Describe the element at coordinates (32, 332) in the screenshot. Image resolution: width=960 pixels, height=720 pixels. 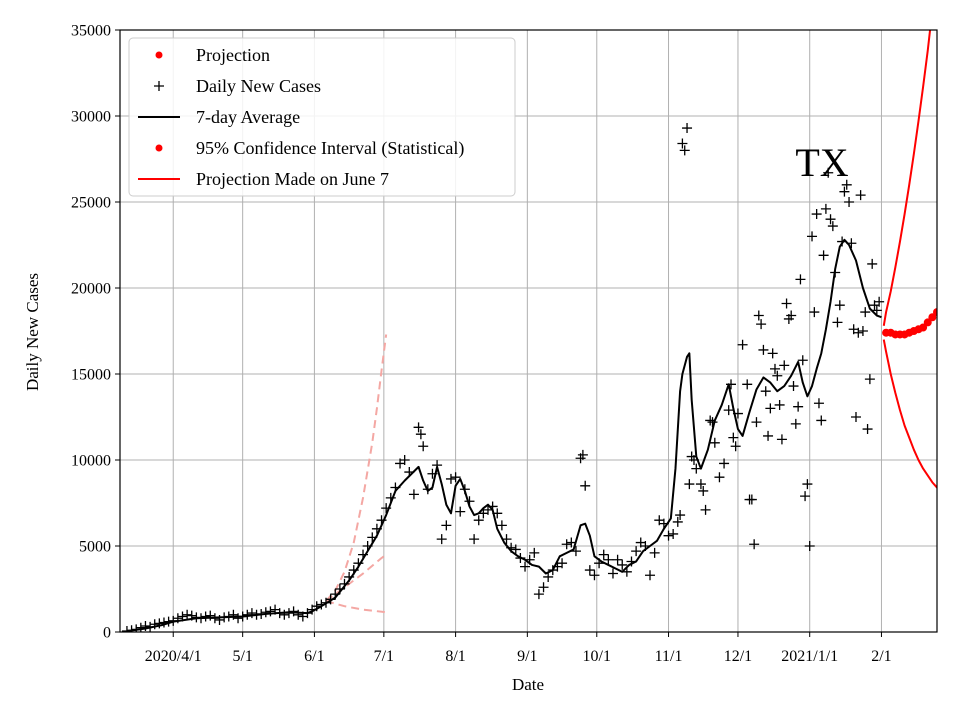
I see `y-axis-label: Daily New Cases` at that location.